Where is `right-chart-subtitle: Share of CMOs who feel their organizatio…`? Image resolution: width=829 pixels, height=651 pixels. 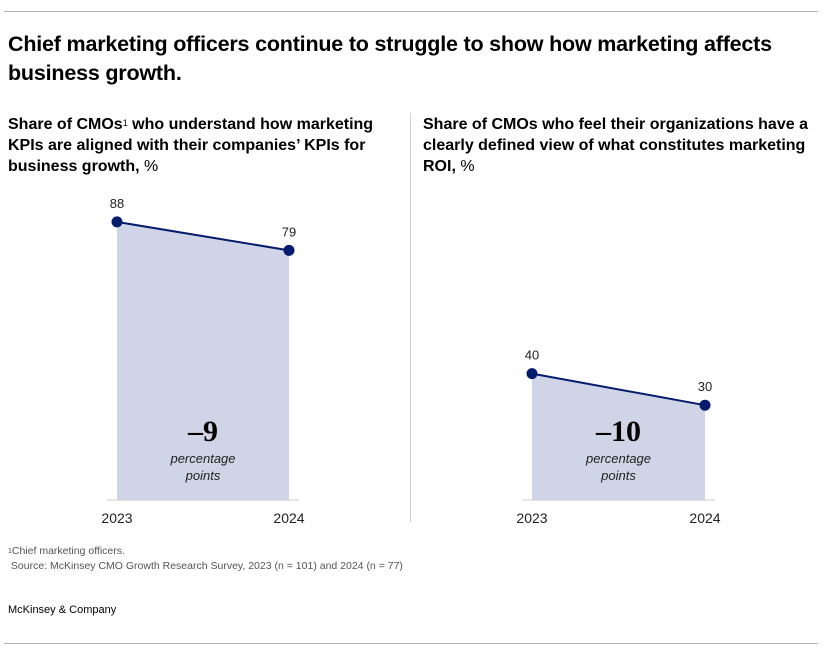 right-chart-subtitle: Share of CMOs who feel their organizatio… is located at coordinates (618, 145).